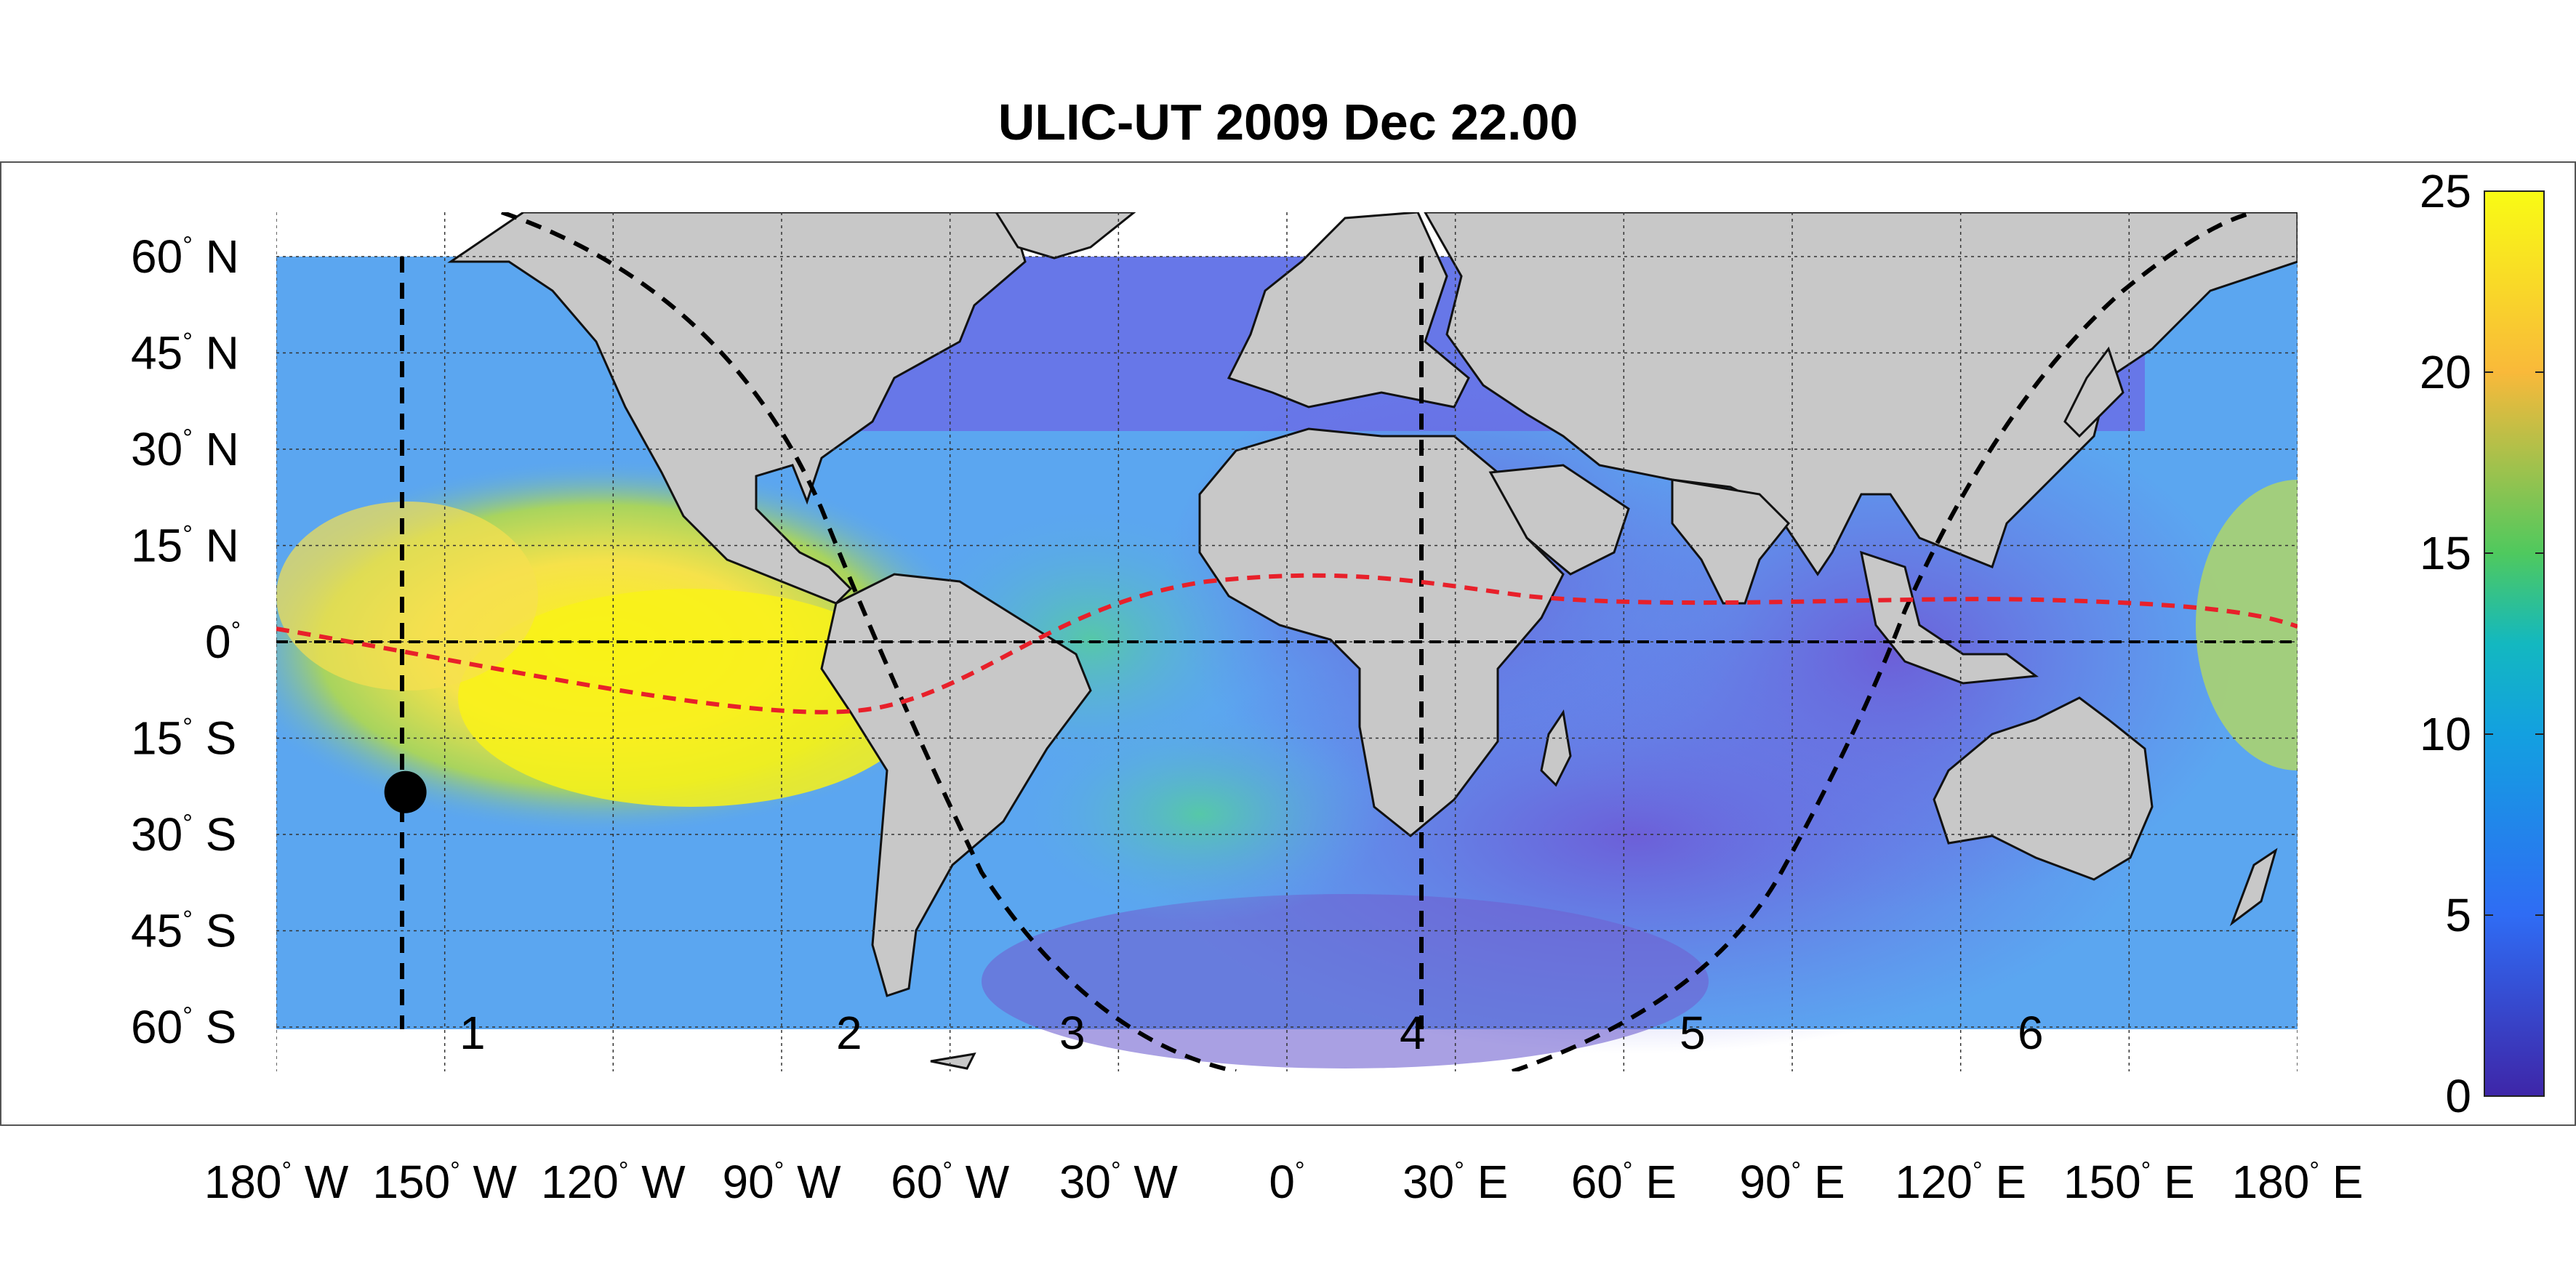 Image resolution: width=2576 pixels, height=1288 pixels. I want to click on line-label: 2, so click(849, 1033).